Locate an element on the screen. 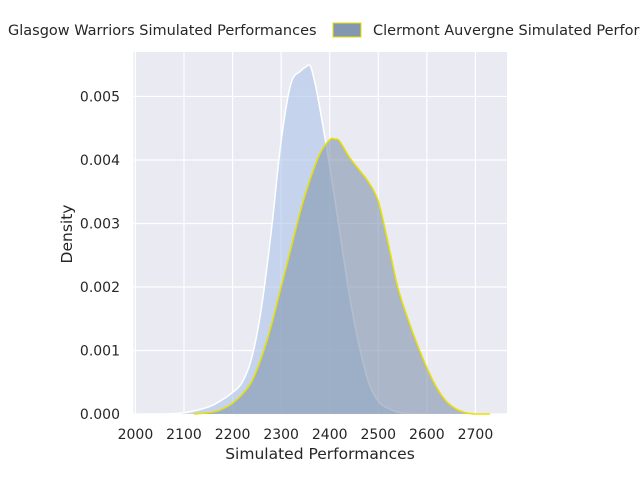  y-tick-label: 0.001 is located at coordinates (100, 351).